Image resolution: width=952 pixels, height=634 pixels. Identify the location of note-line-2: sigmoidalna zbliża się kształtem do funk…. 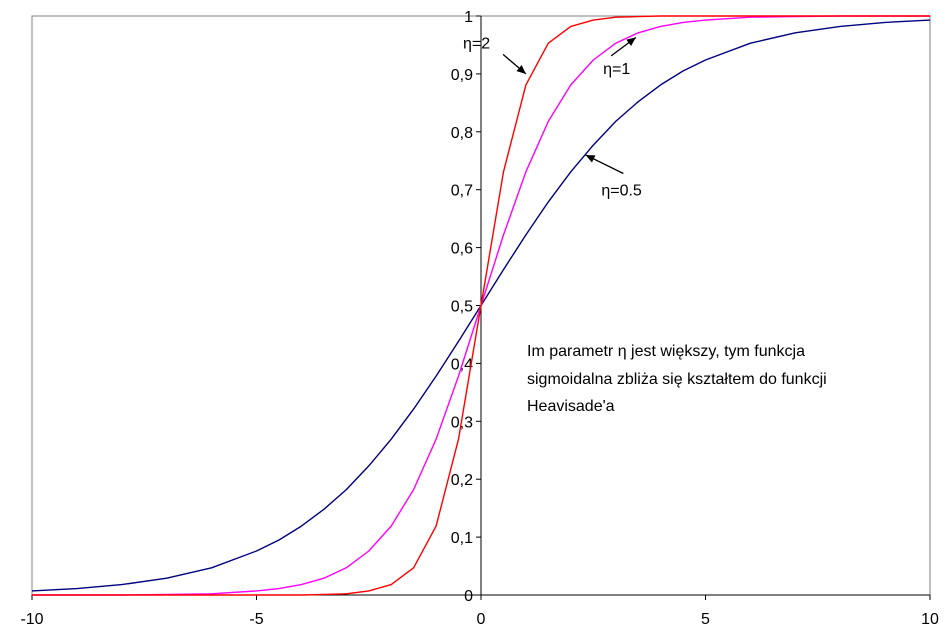
(677, 379).